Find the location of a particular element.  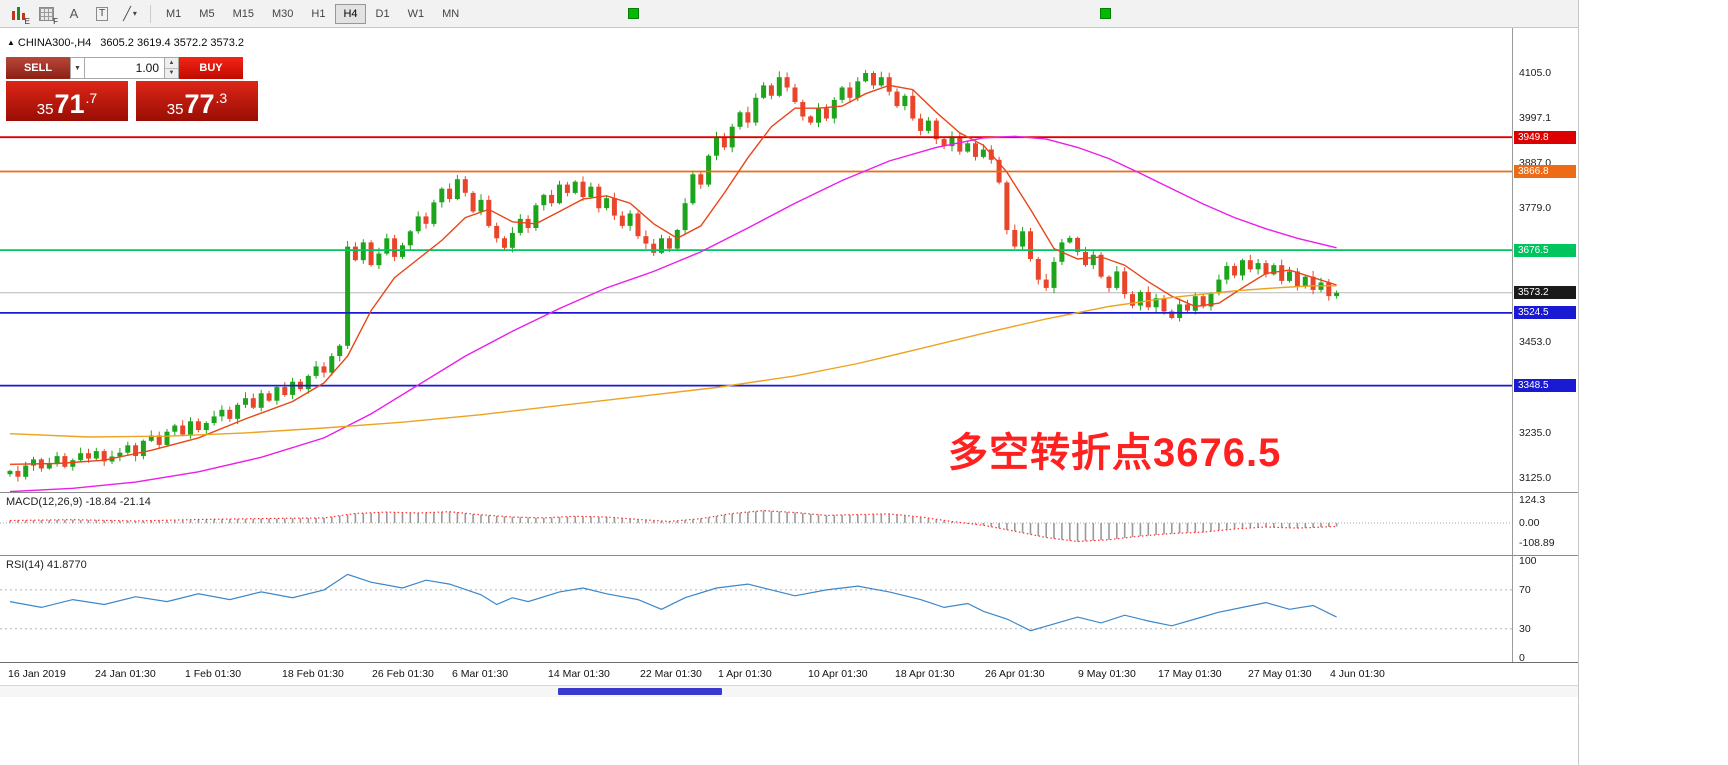

scrollbar-thumb is located at coordinates (640, 691).